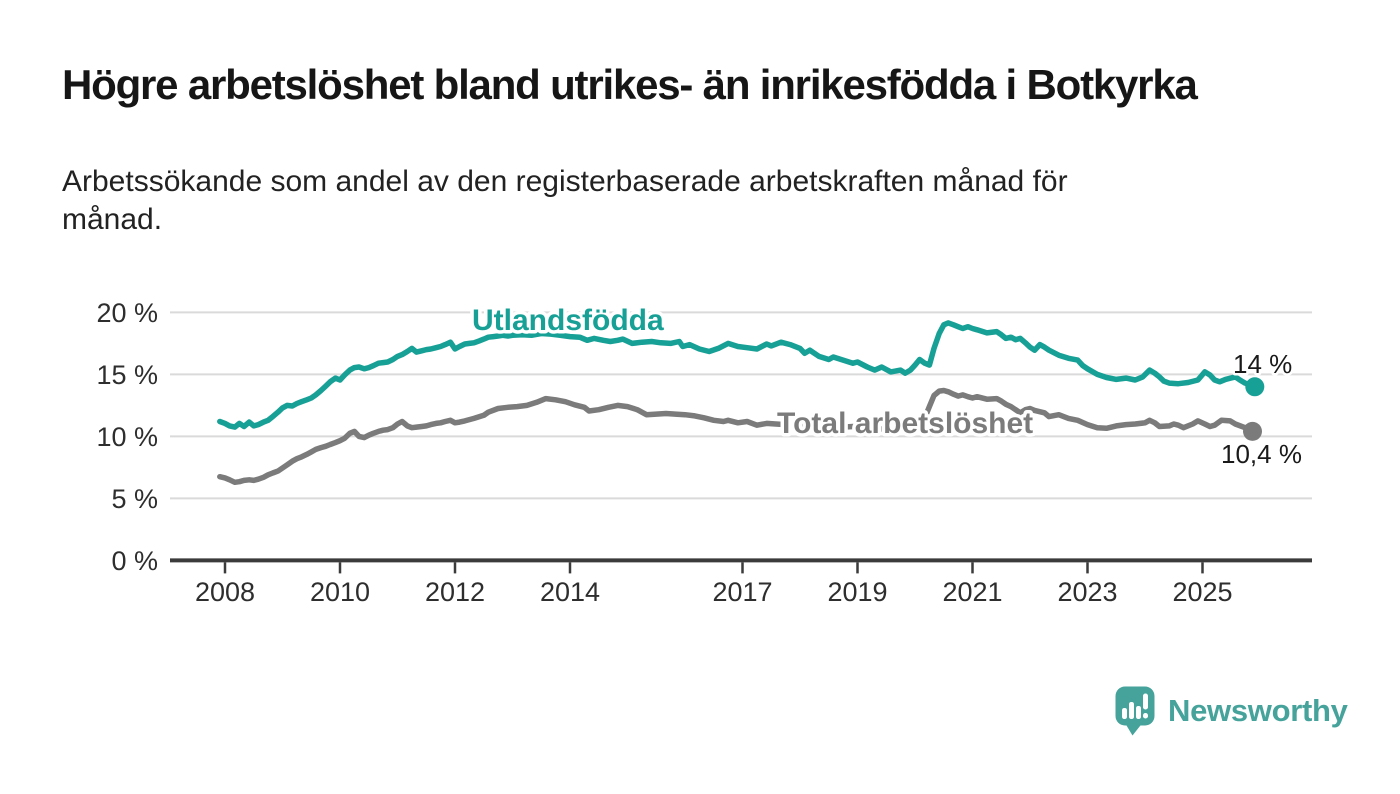 The image size is (1400, 794). What do you see at coordinates (225, 592) in the screenshot?
I see `x-tick-label-2008: 2008` at bounding box center [225, 592].